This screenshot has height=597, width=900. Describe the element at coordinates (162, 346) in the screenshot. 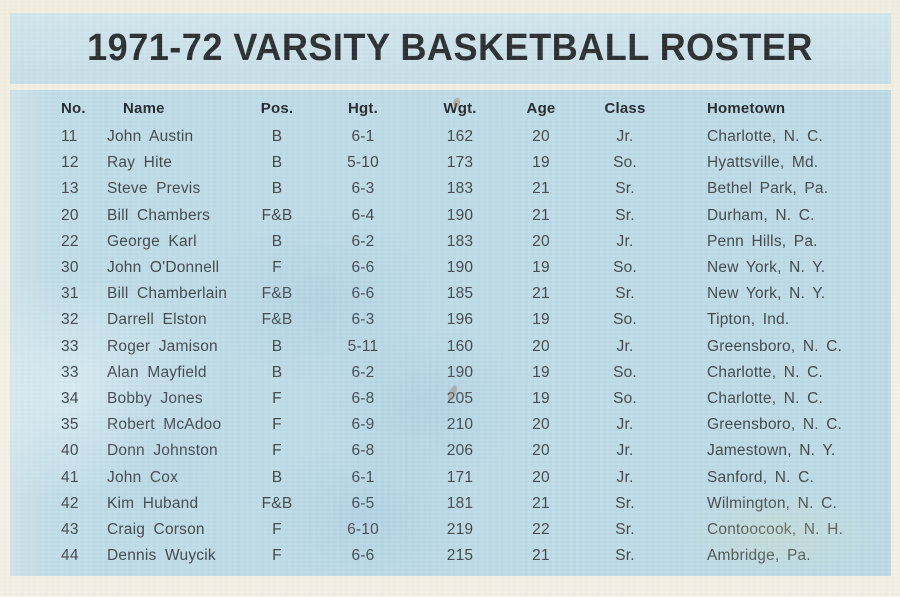

I see `cell-name: Roger Jamison` at that location.